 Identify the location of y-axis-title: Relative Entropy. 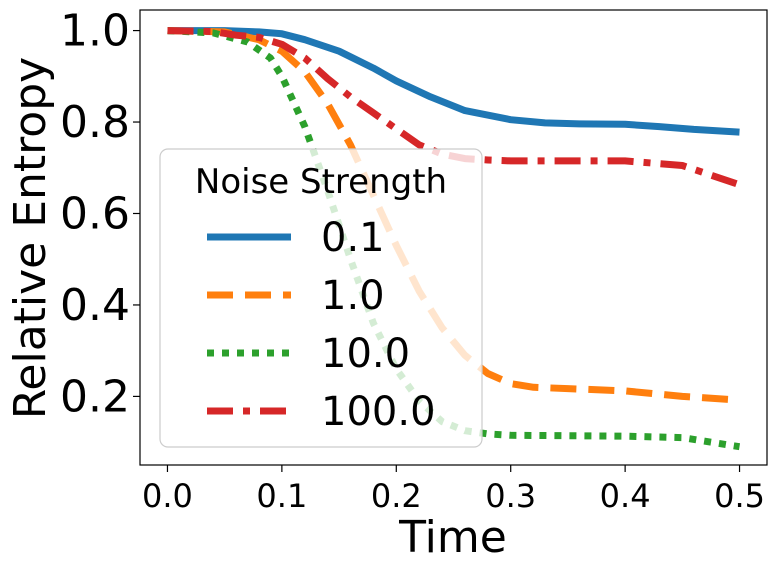
(30, 238).